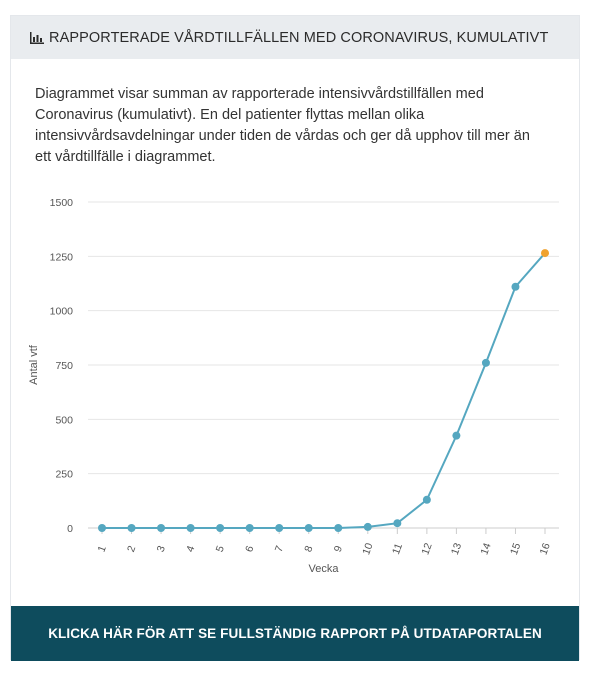 Image resolution: width=595 pixels, height=679 pixels. Describe the element at coordinates (64, 475) in the screenshot. I see `y-tick-label: 250` at that location.